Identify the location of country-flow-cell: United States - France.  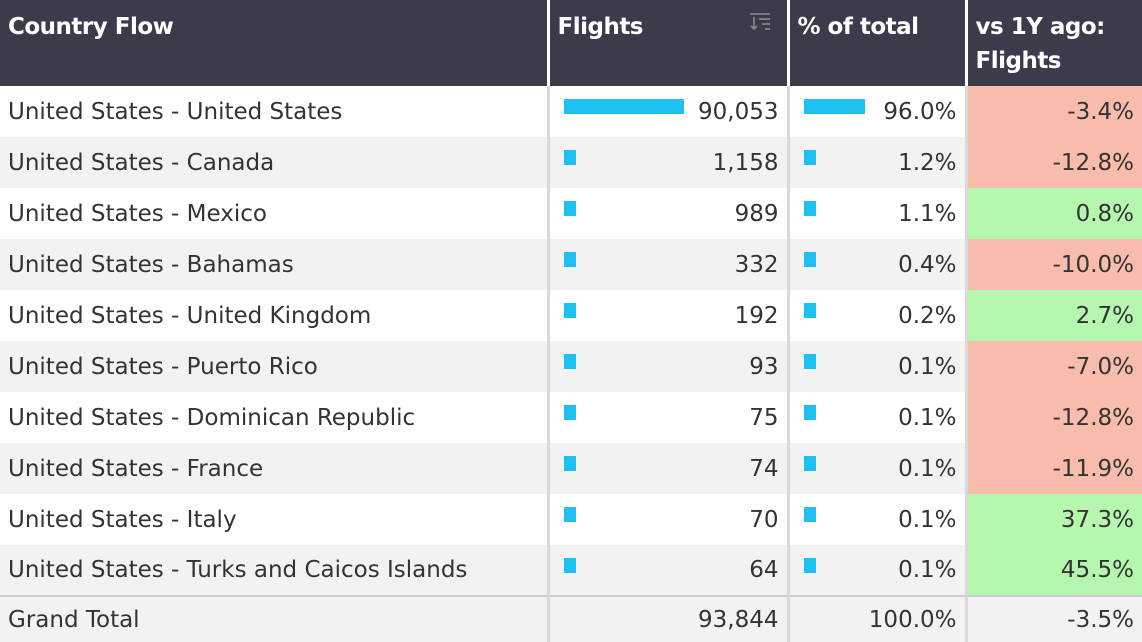
(275, 468).